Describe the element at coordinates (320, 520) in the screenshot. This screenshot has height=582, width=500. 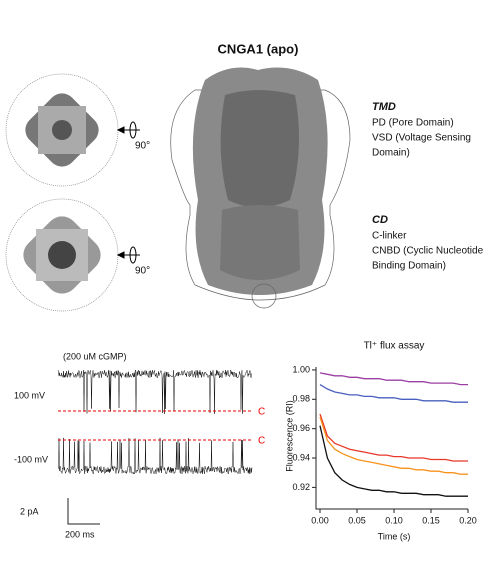
I see `x-tick-label: 0.00` at that location.